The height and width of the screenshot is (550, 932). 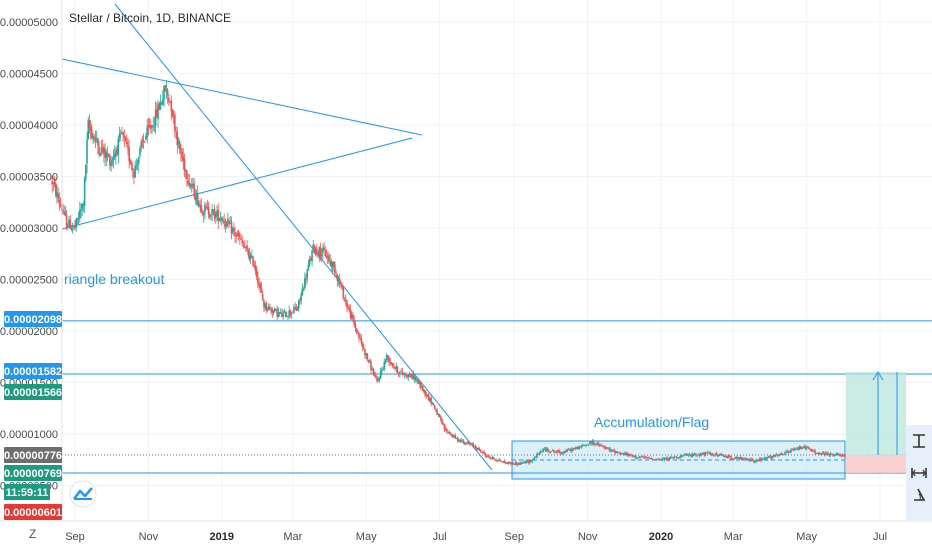 What do you see at coordinates (466, 531) in the screenshot?
I see `time-axis: Sep Nov 2019 Mar May Jul Sep Nov 2020 Mar May Jul` at bounding box center [466, 531].